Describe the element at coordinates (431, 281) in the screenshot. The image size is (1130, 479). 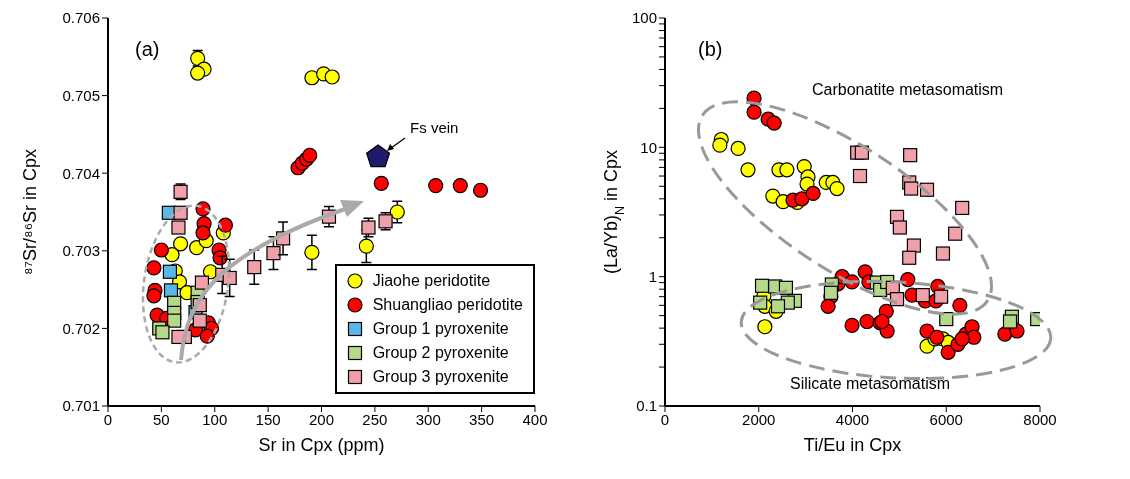
I see `legend-label: Jiaohe peridotite` at that location.